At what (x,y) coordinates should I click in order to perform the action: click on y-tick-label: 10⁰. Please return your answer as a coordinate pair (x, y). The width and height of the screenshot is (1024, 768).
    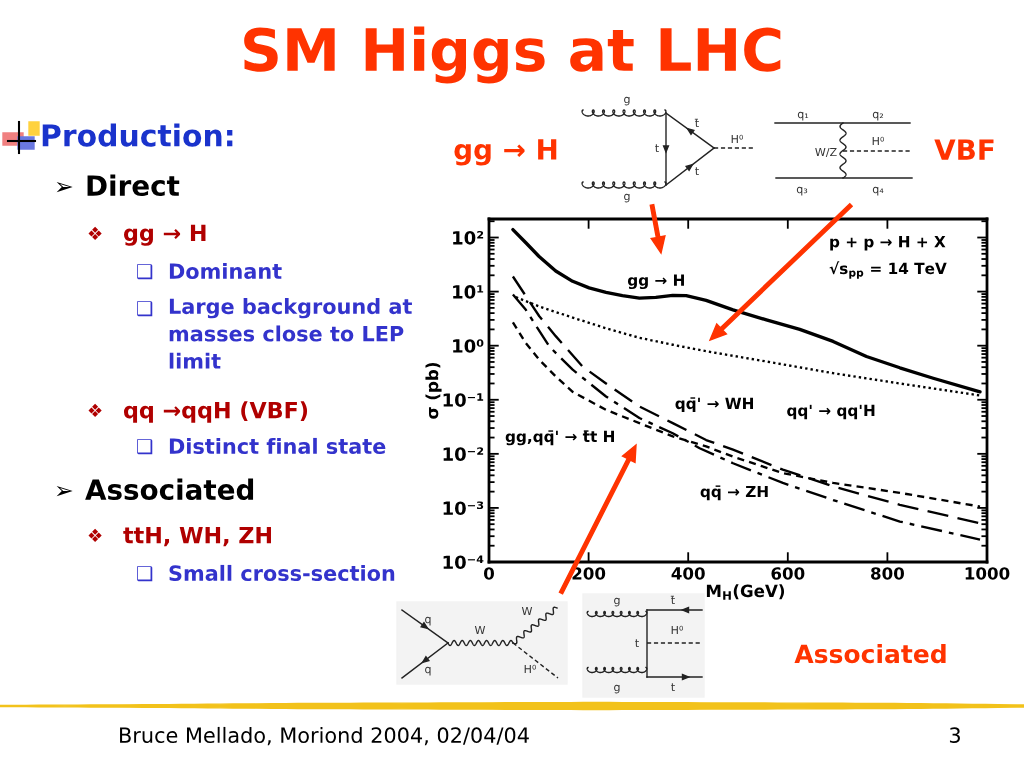
    Looking at the image, I should click on (468, 346).